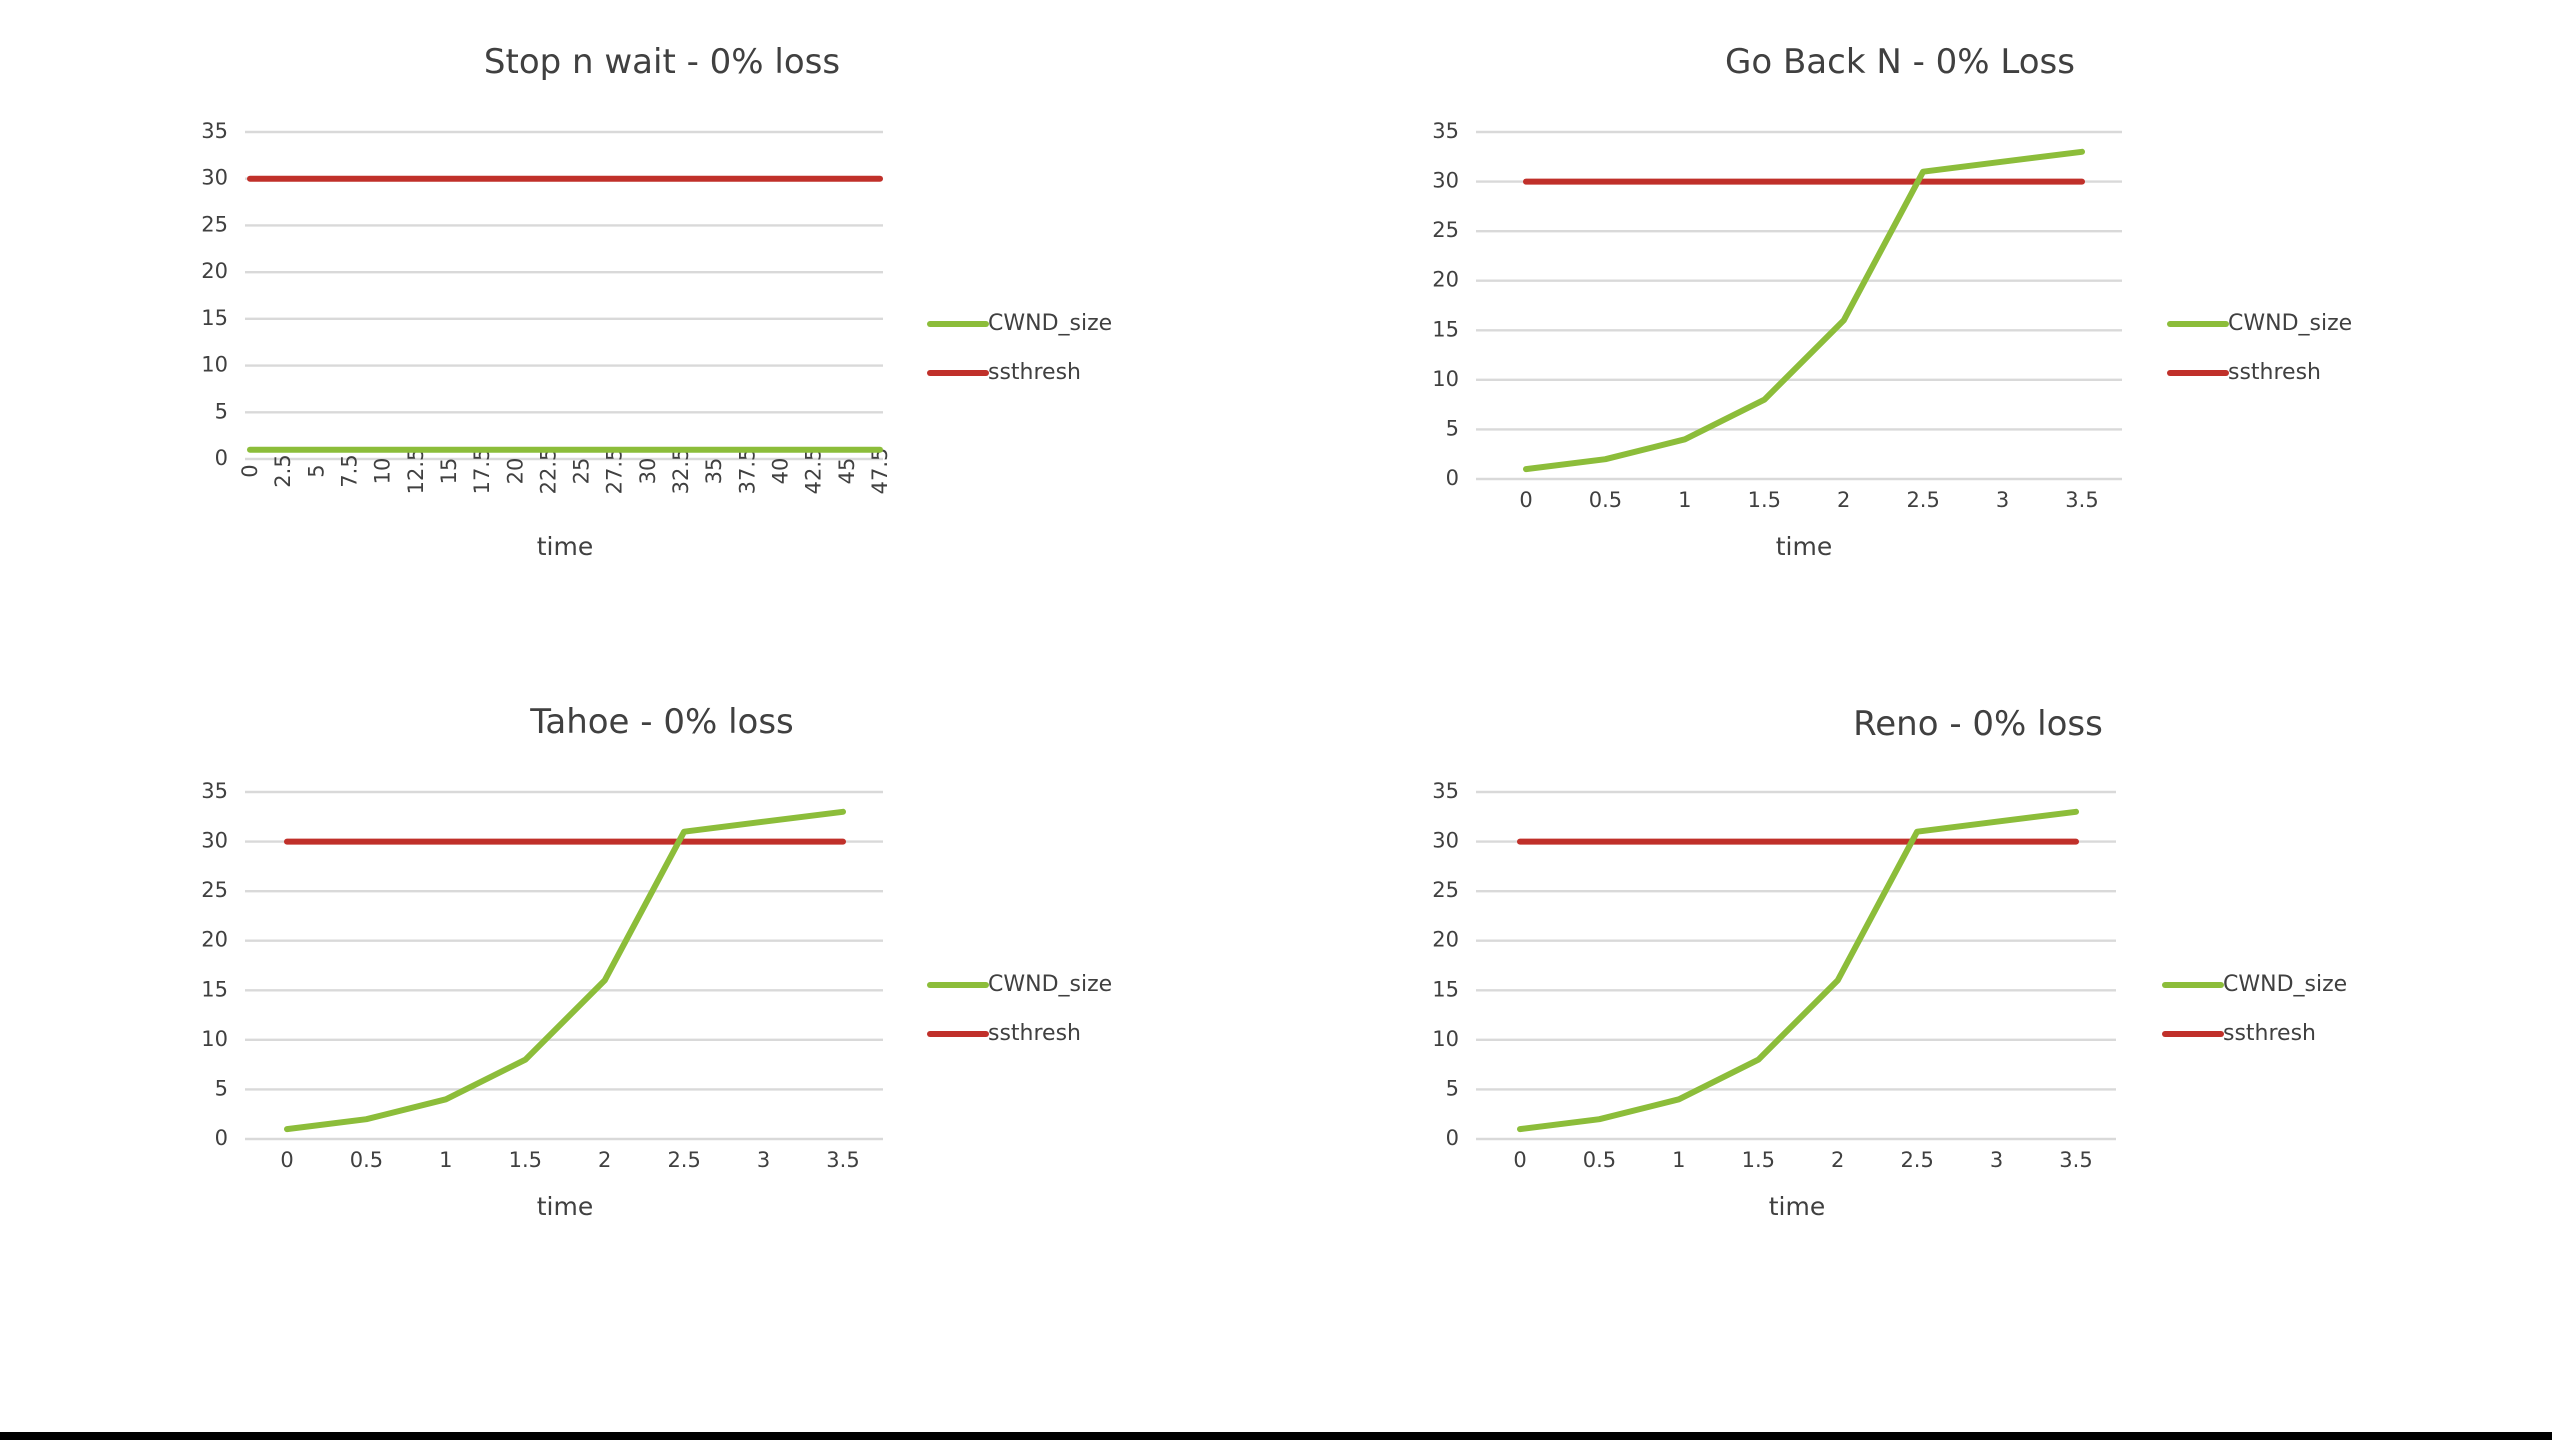 The height and width of the screenshot is (1440, 2552). Describe the element at coordinates (316, 470) in the screenshot. I see `x-tick-label: 5` at that location.